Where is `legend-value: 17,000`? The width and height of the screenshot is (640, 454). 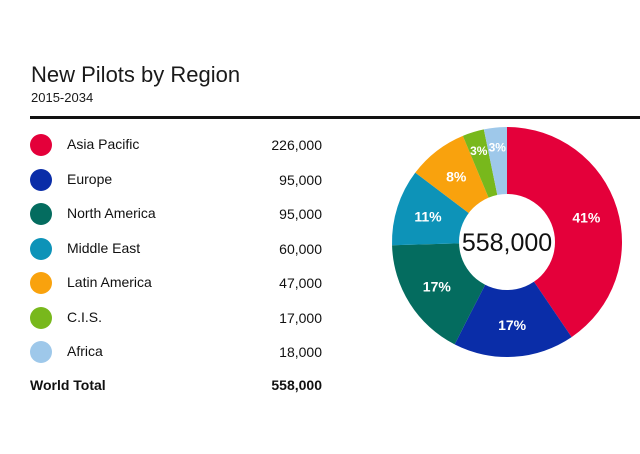 legend-value: 17,000 is located at coordinates (300, 317).